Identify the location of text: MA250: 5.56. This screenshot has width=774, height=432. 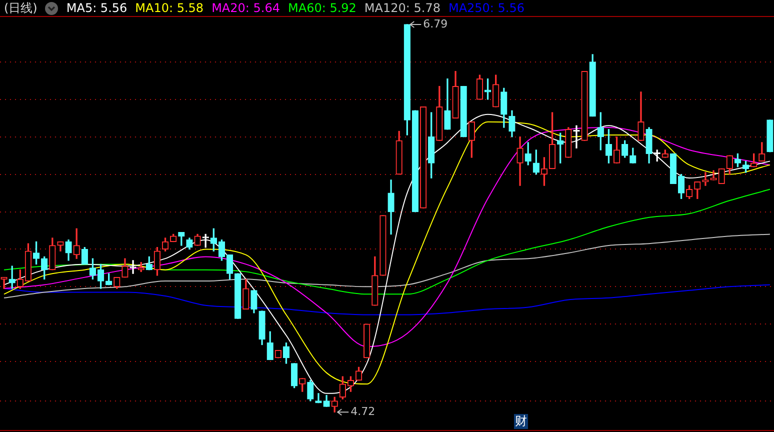
(486, 8).